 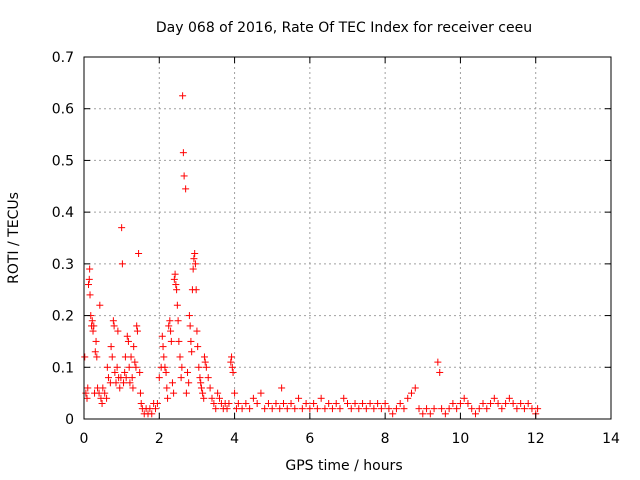 What do you see at coordinates (536, 439) in the screenshot?
I see `x-tick-label: 12` at bounding box center [536, 439].